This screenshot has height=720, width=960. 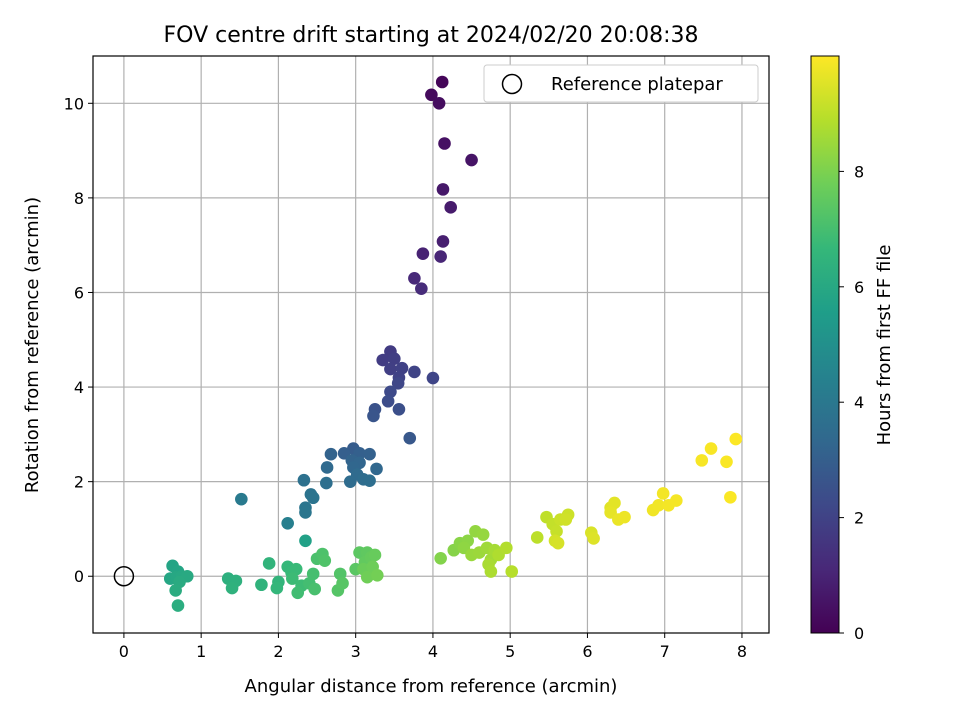 I want to click on x-tick-label: 0, so click(x=124, y=651).